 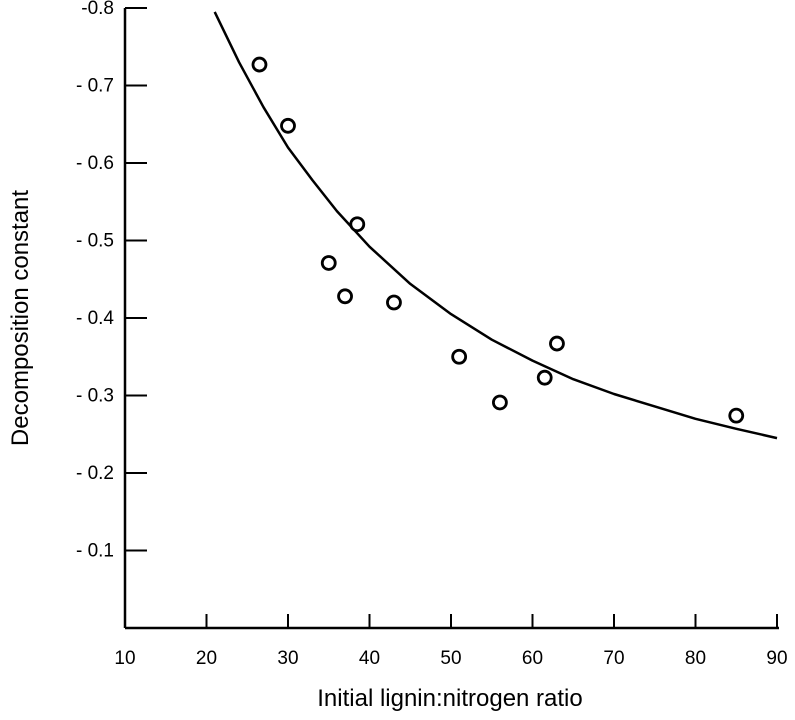 I want to click on y-tick-label: - 0.2, so click(x=95, y=473).